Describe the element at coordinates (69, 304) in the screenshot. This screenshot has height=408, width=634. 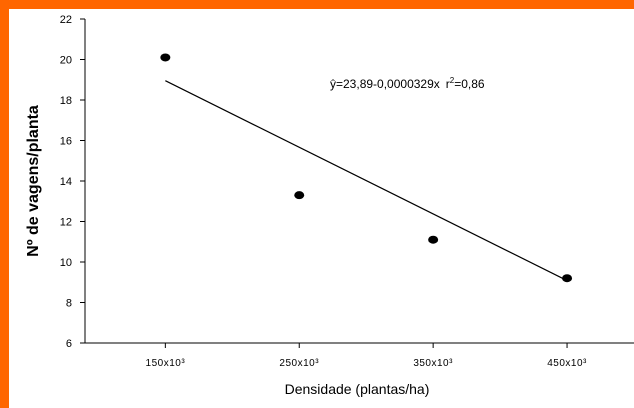
I see `y-tick-label: 8` at that location.